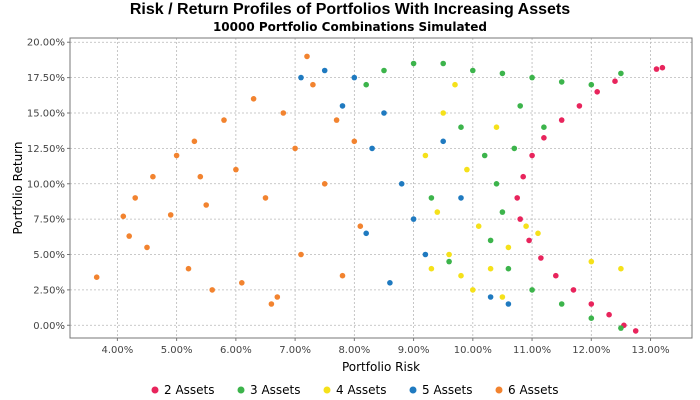 The image size is (700, 400). What do you see at coordinates (49, 326) in the screenshot?
I see `y-tick-label: 0.00%` at bounding box center [49, 326].